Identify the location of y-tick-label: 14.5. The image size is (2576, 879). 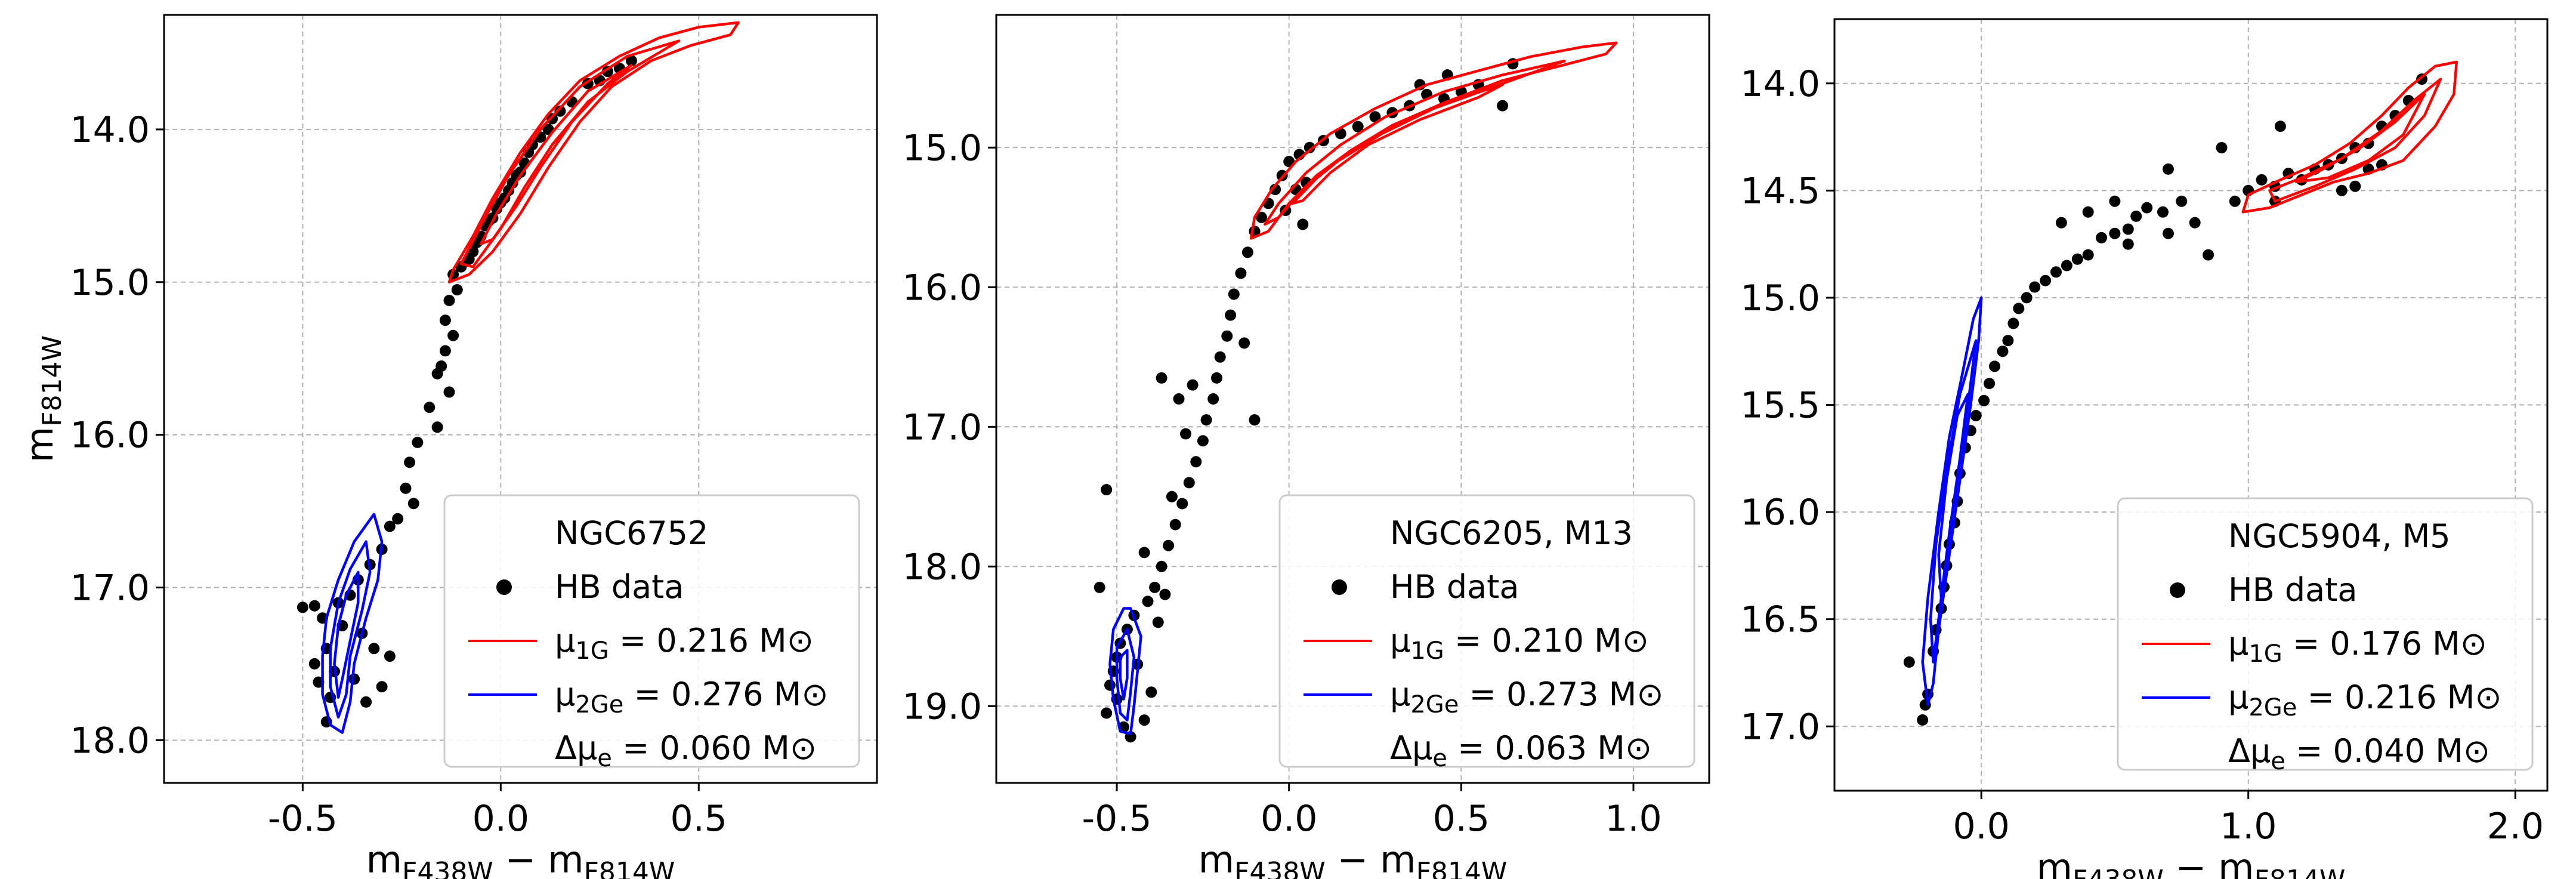
(1780, 191).